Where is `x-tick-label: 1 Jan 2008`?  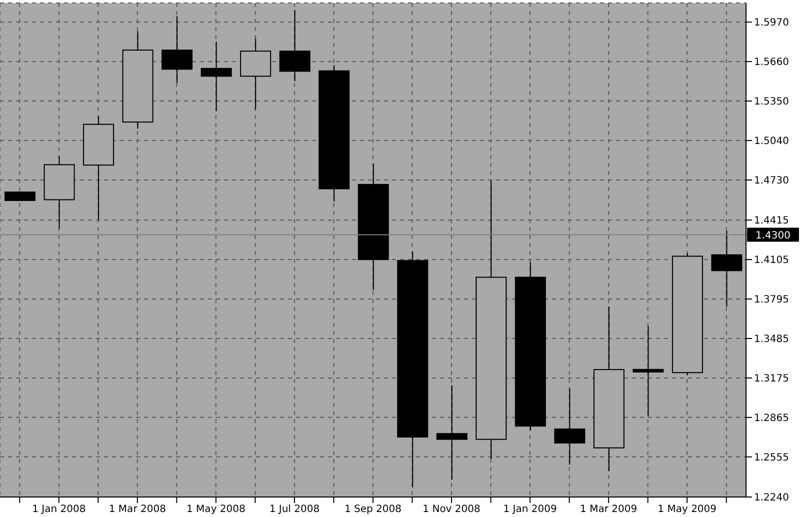
x-tick-label: 1 Jan 2008 is located at coordinates (59, 510).